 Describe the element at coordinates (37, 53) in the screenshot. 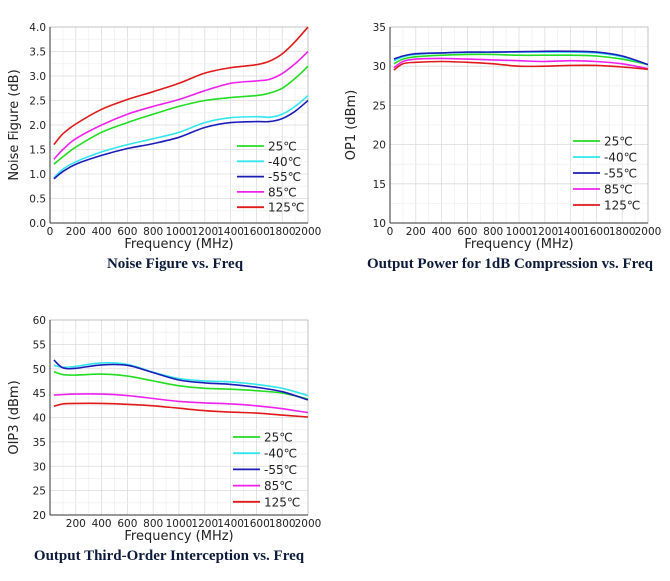

I see `y-tick-label: 3.5` at that location.